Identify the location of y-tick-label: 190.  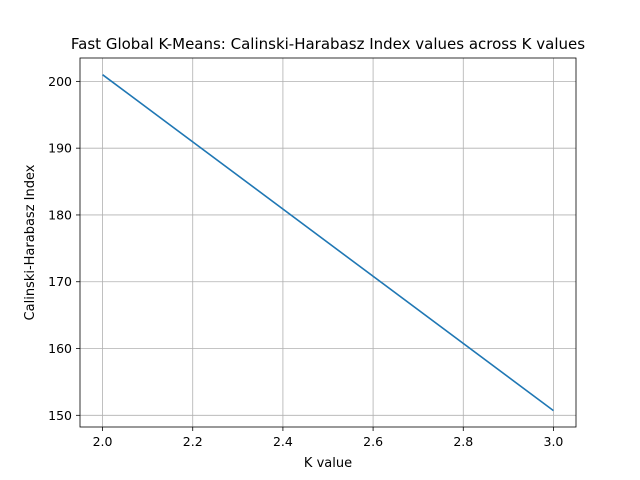
(60, 148).